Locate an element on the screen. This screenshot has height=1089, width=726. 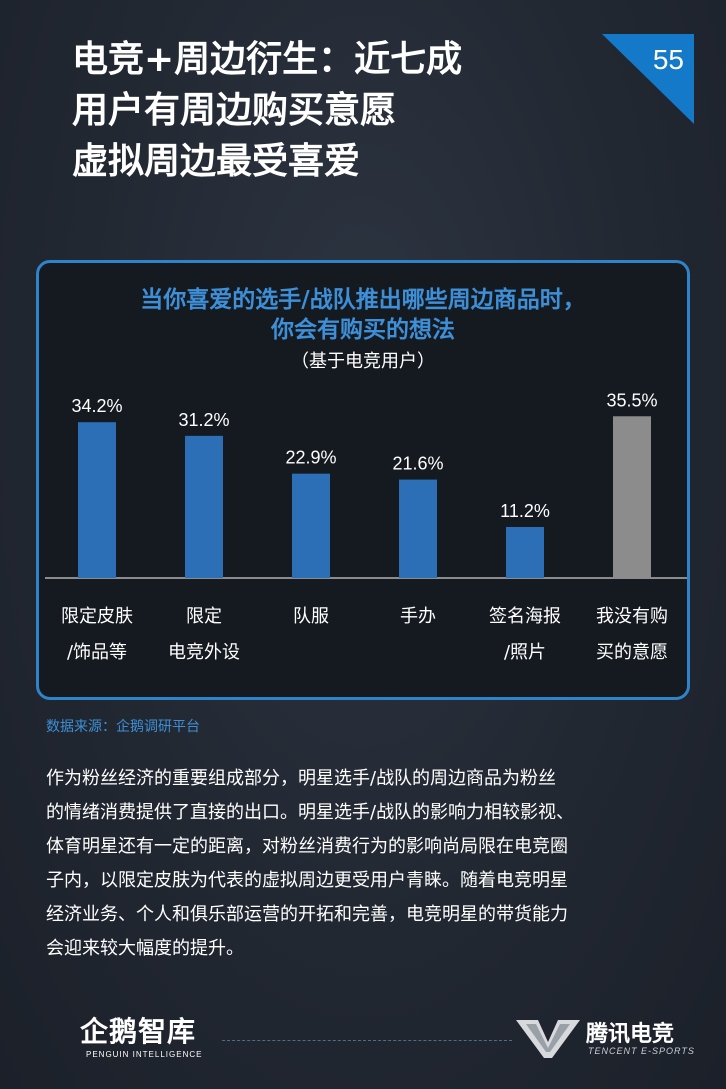
body-line: 会迎来较大幅度的提升。 is located at coordinates (145, 948).